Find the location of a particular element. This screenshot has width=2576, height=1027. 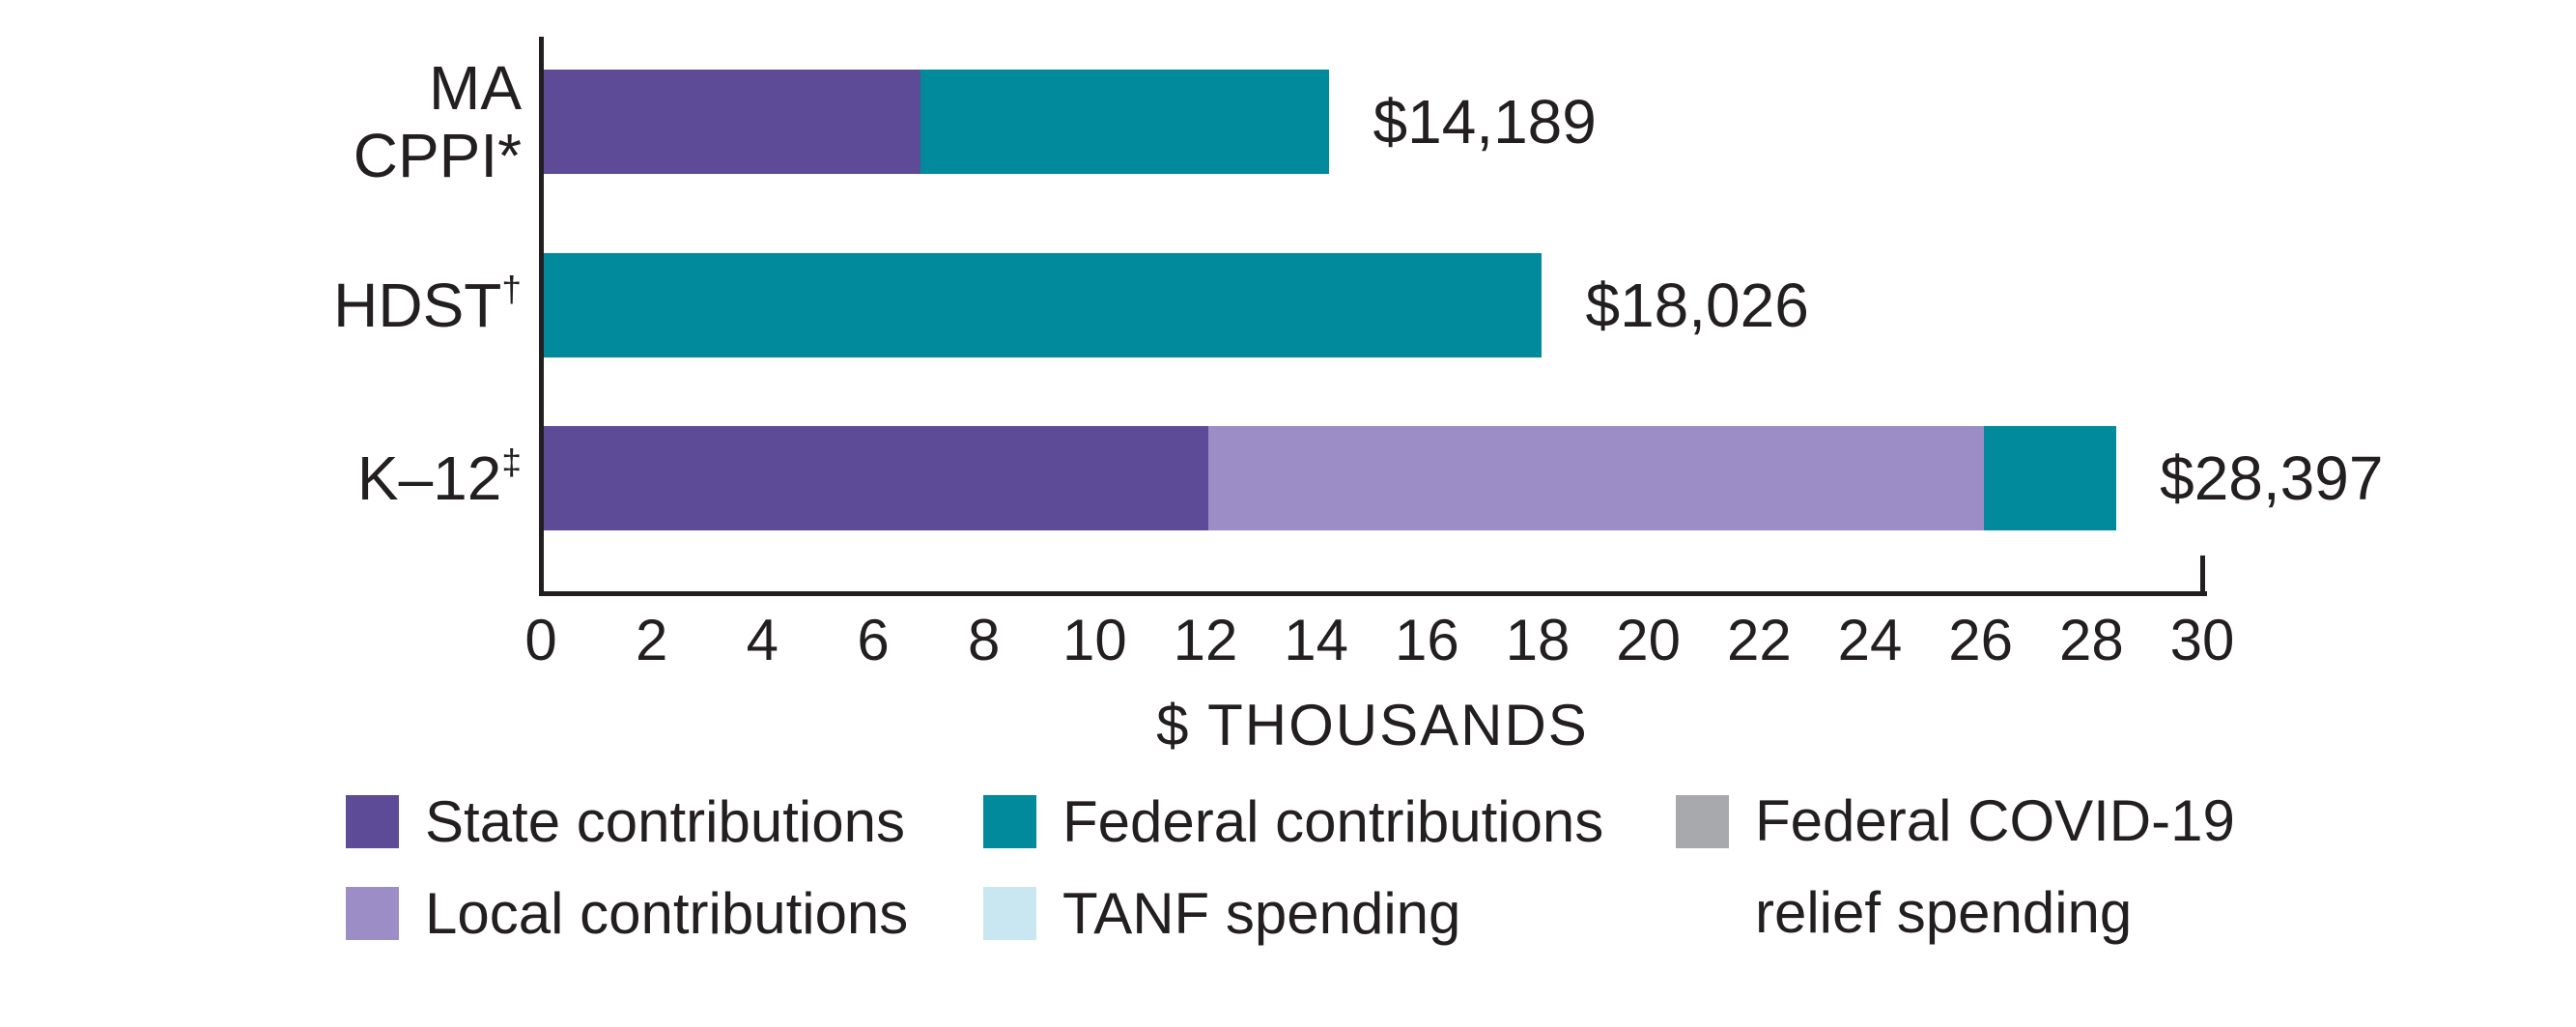

bar-segment-k-12-state-contributions is located at coordinates (876, 478).